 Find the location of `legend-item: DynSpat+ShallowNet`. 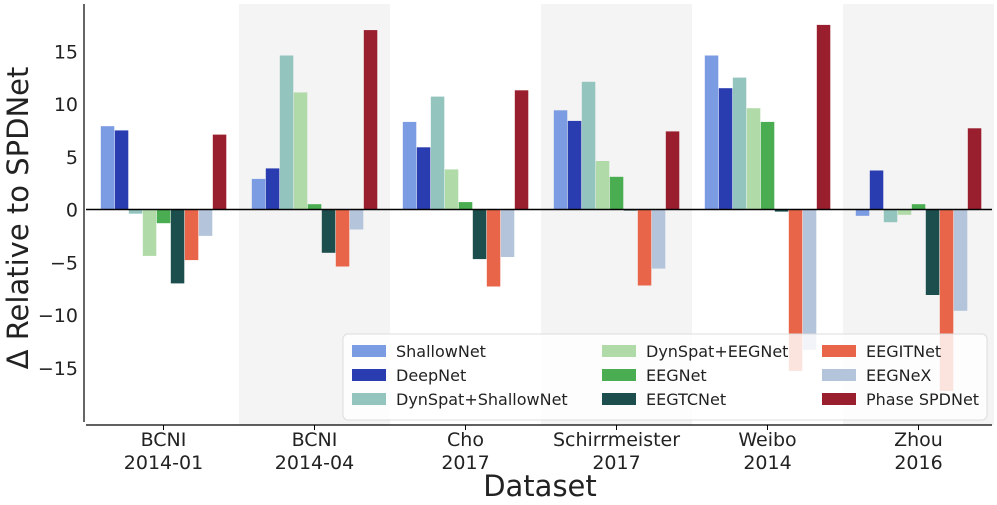

legend-item: DynSpat+ShallowNet is located at coordinates (460, 399).